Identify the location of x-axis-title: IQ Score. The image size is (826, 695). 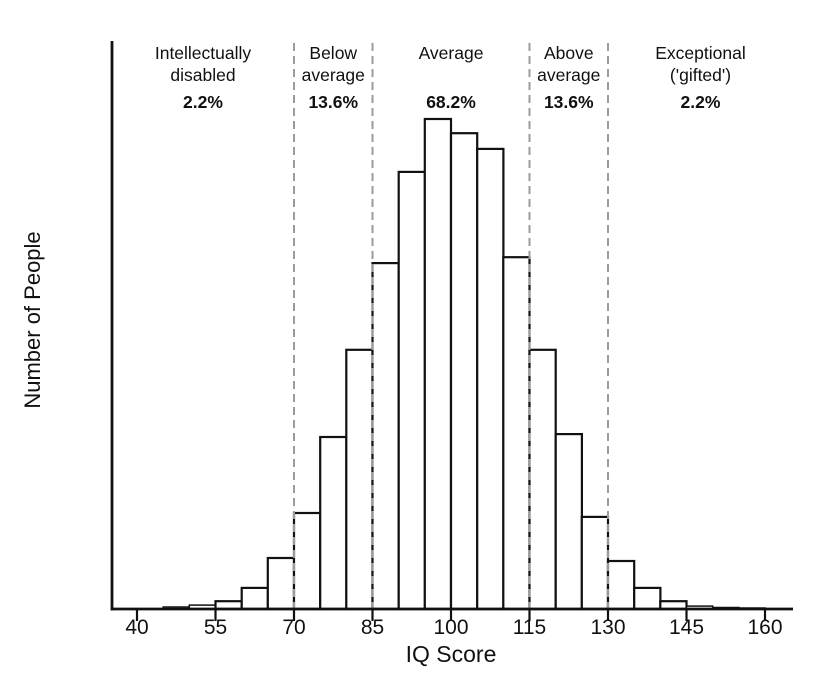
(451, 654).